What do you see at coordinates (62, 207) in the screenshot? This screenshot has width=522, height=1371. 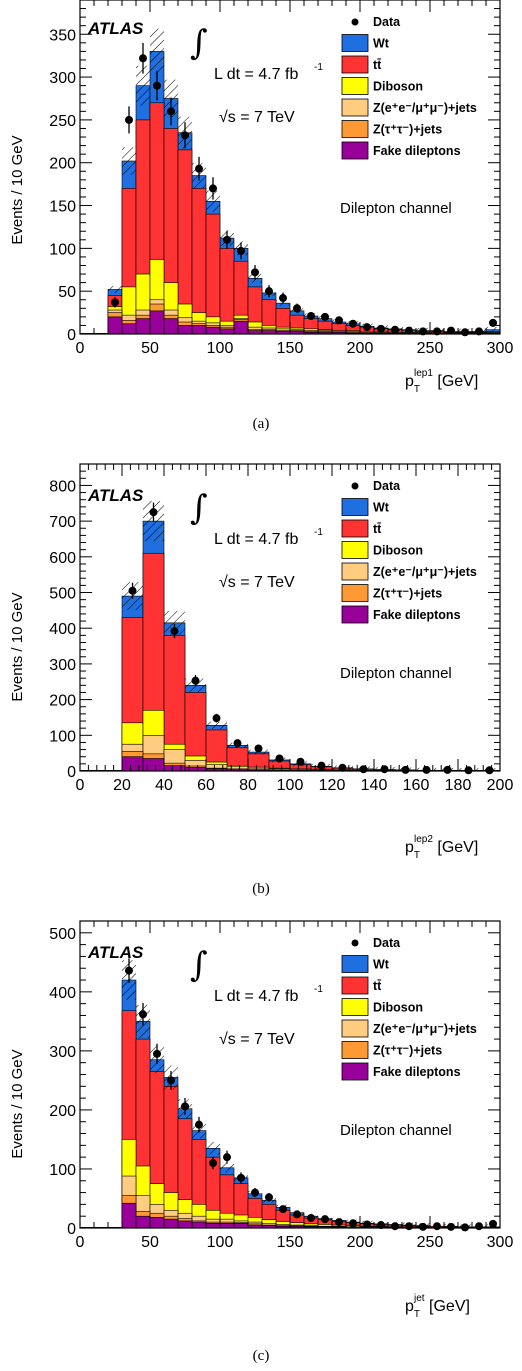 I see `y-tick-label: 150` at bounding box center [62, 207].